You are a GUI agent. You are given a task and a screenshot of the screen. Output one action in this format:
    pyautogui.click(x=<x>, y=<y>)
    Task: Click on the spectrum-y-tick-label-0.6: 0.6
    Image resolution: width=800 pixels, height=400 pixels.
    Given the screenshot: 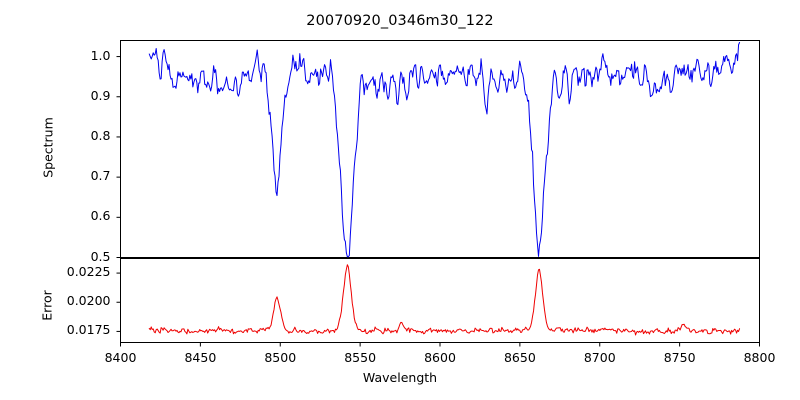 What is the action you would take?
    pyautogui.click(x=100, y=216)
    